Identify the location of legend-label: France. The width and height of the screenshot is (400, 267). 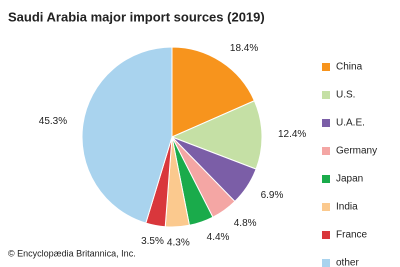
(352, 235).